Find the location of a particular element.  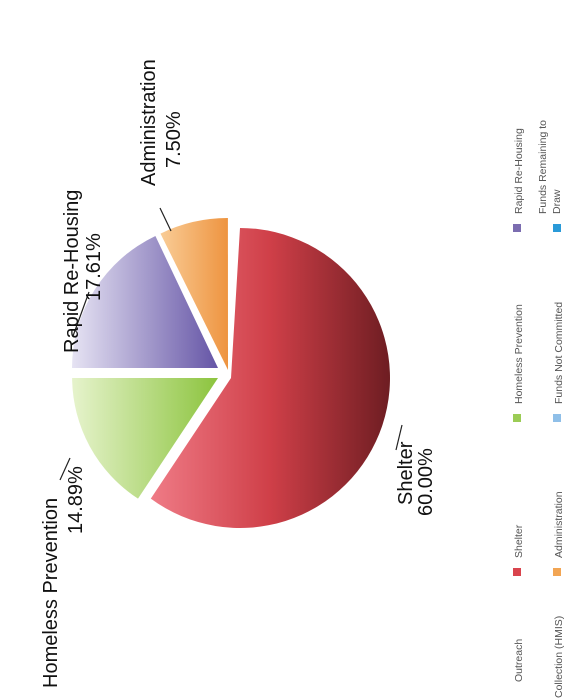

slice-rapid-re-housing is located at coordinates (144, 302).